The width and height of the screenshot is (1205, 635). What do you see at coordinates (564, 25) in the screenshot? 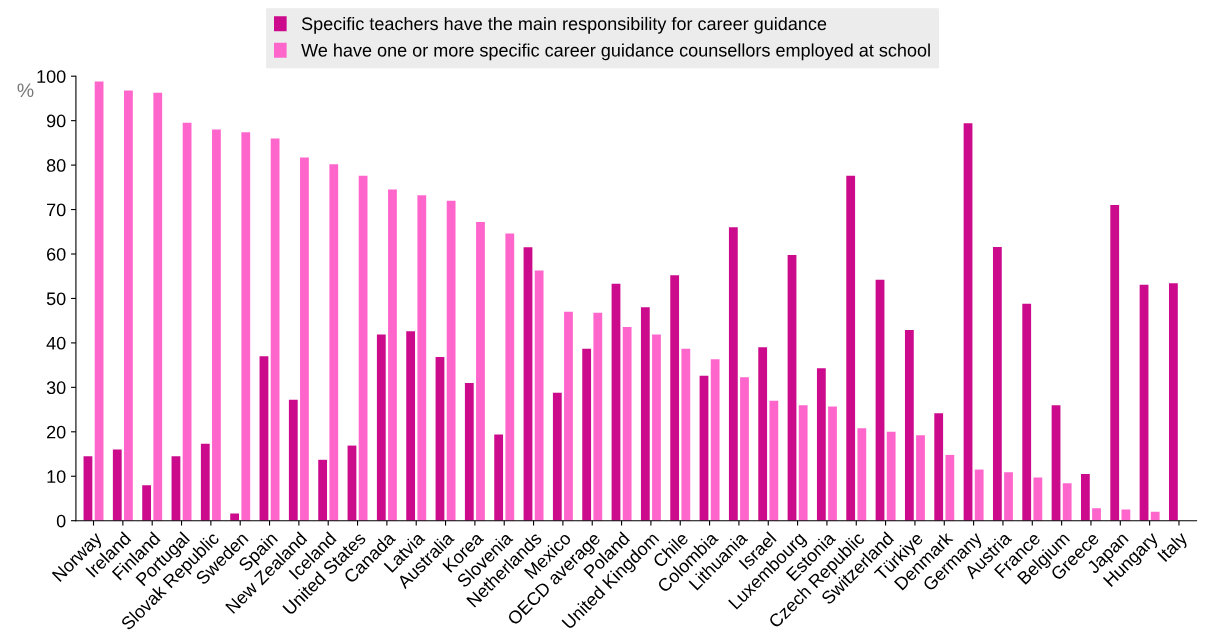
I see `legend-label: Specific teachers have the main responsibility for career guidance` at bounding box center [564, 25].